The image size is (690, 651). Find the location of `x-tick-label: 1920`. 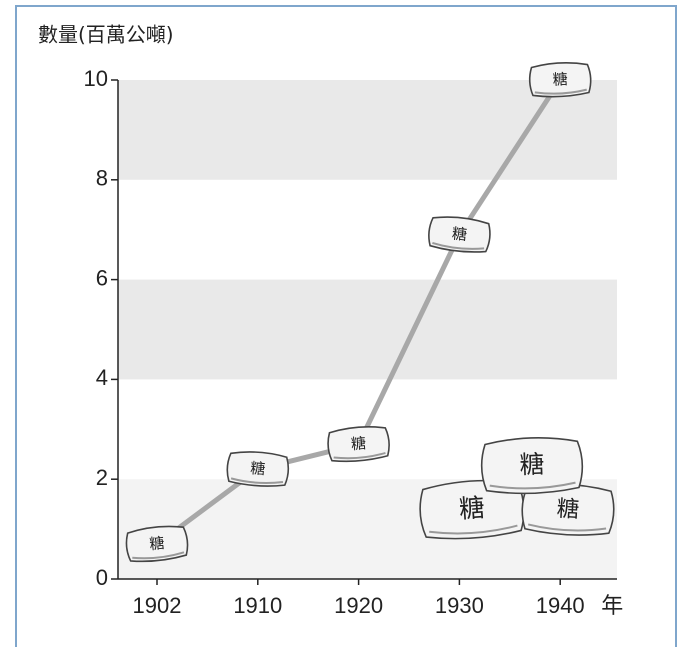

x-tick-label: 1920 is located at coordinates (358, 605).